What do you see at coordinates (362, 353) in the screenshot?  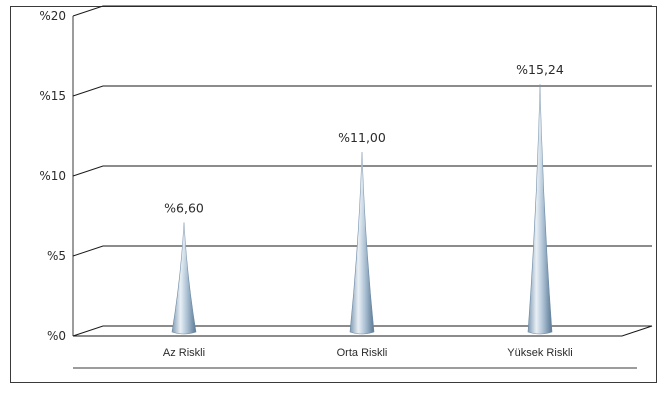 I see `category-label: Orta Riskli` at bounding box center [362, 353].